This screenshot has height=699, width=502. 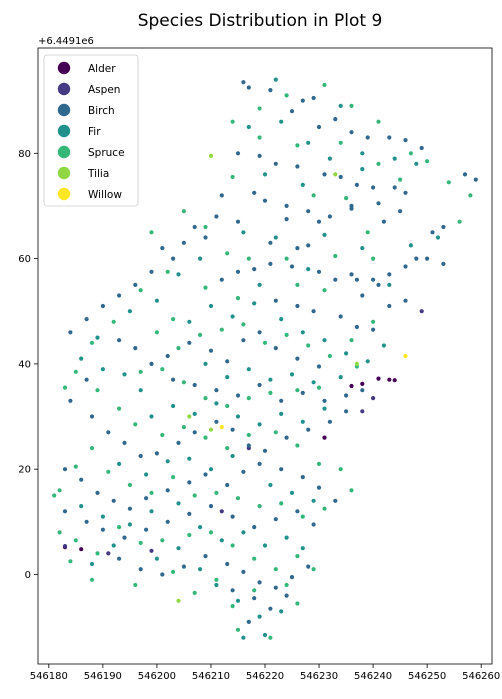 What do you see at coordinates (481, 676) in the screenshot?
I see `x-tick-label: 546260` at bounding box center [481, 676].